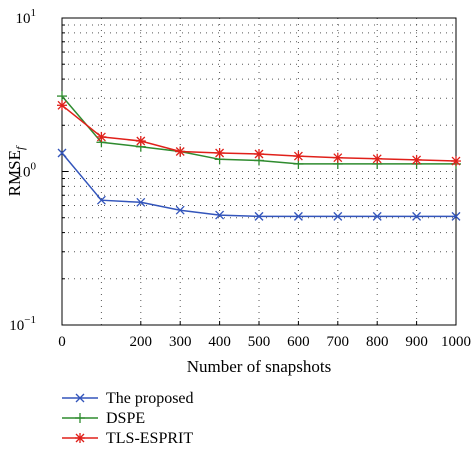 The width and height of the screenshot is (474, 451). I want to click on y-tick-label: 10⁻¹, so click(22, 324).